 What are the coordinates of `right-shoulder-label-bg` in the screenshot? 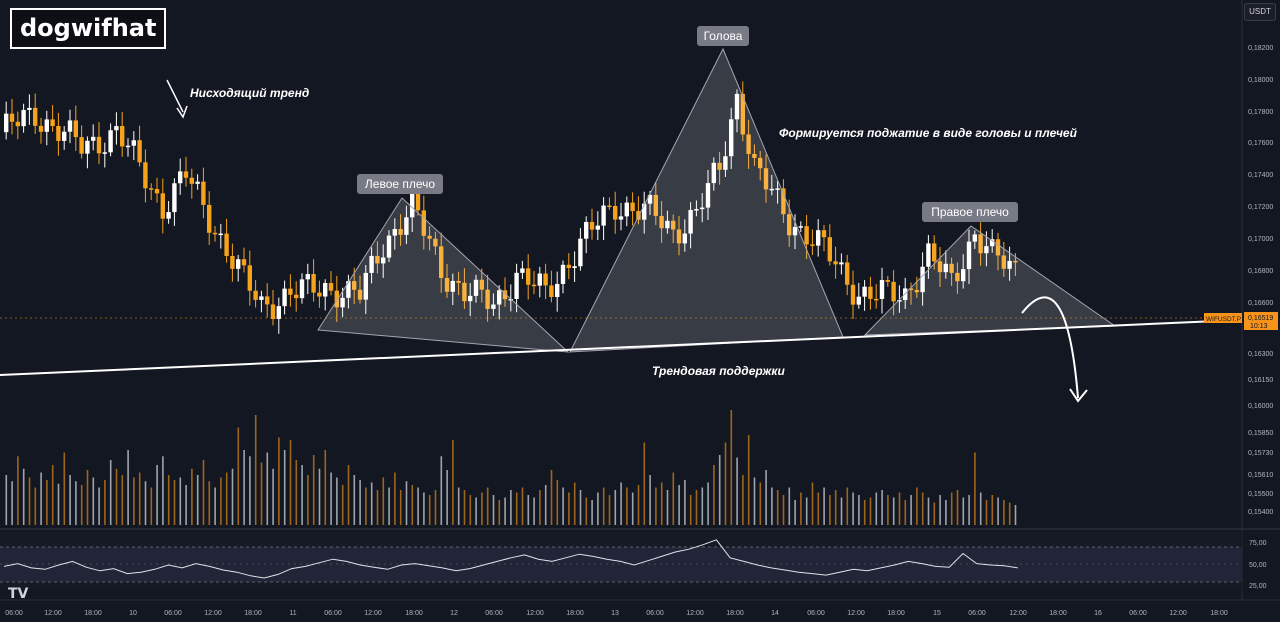 It's located at (970, 212).